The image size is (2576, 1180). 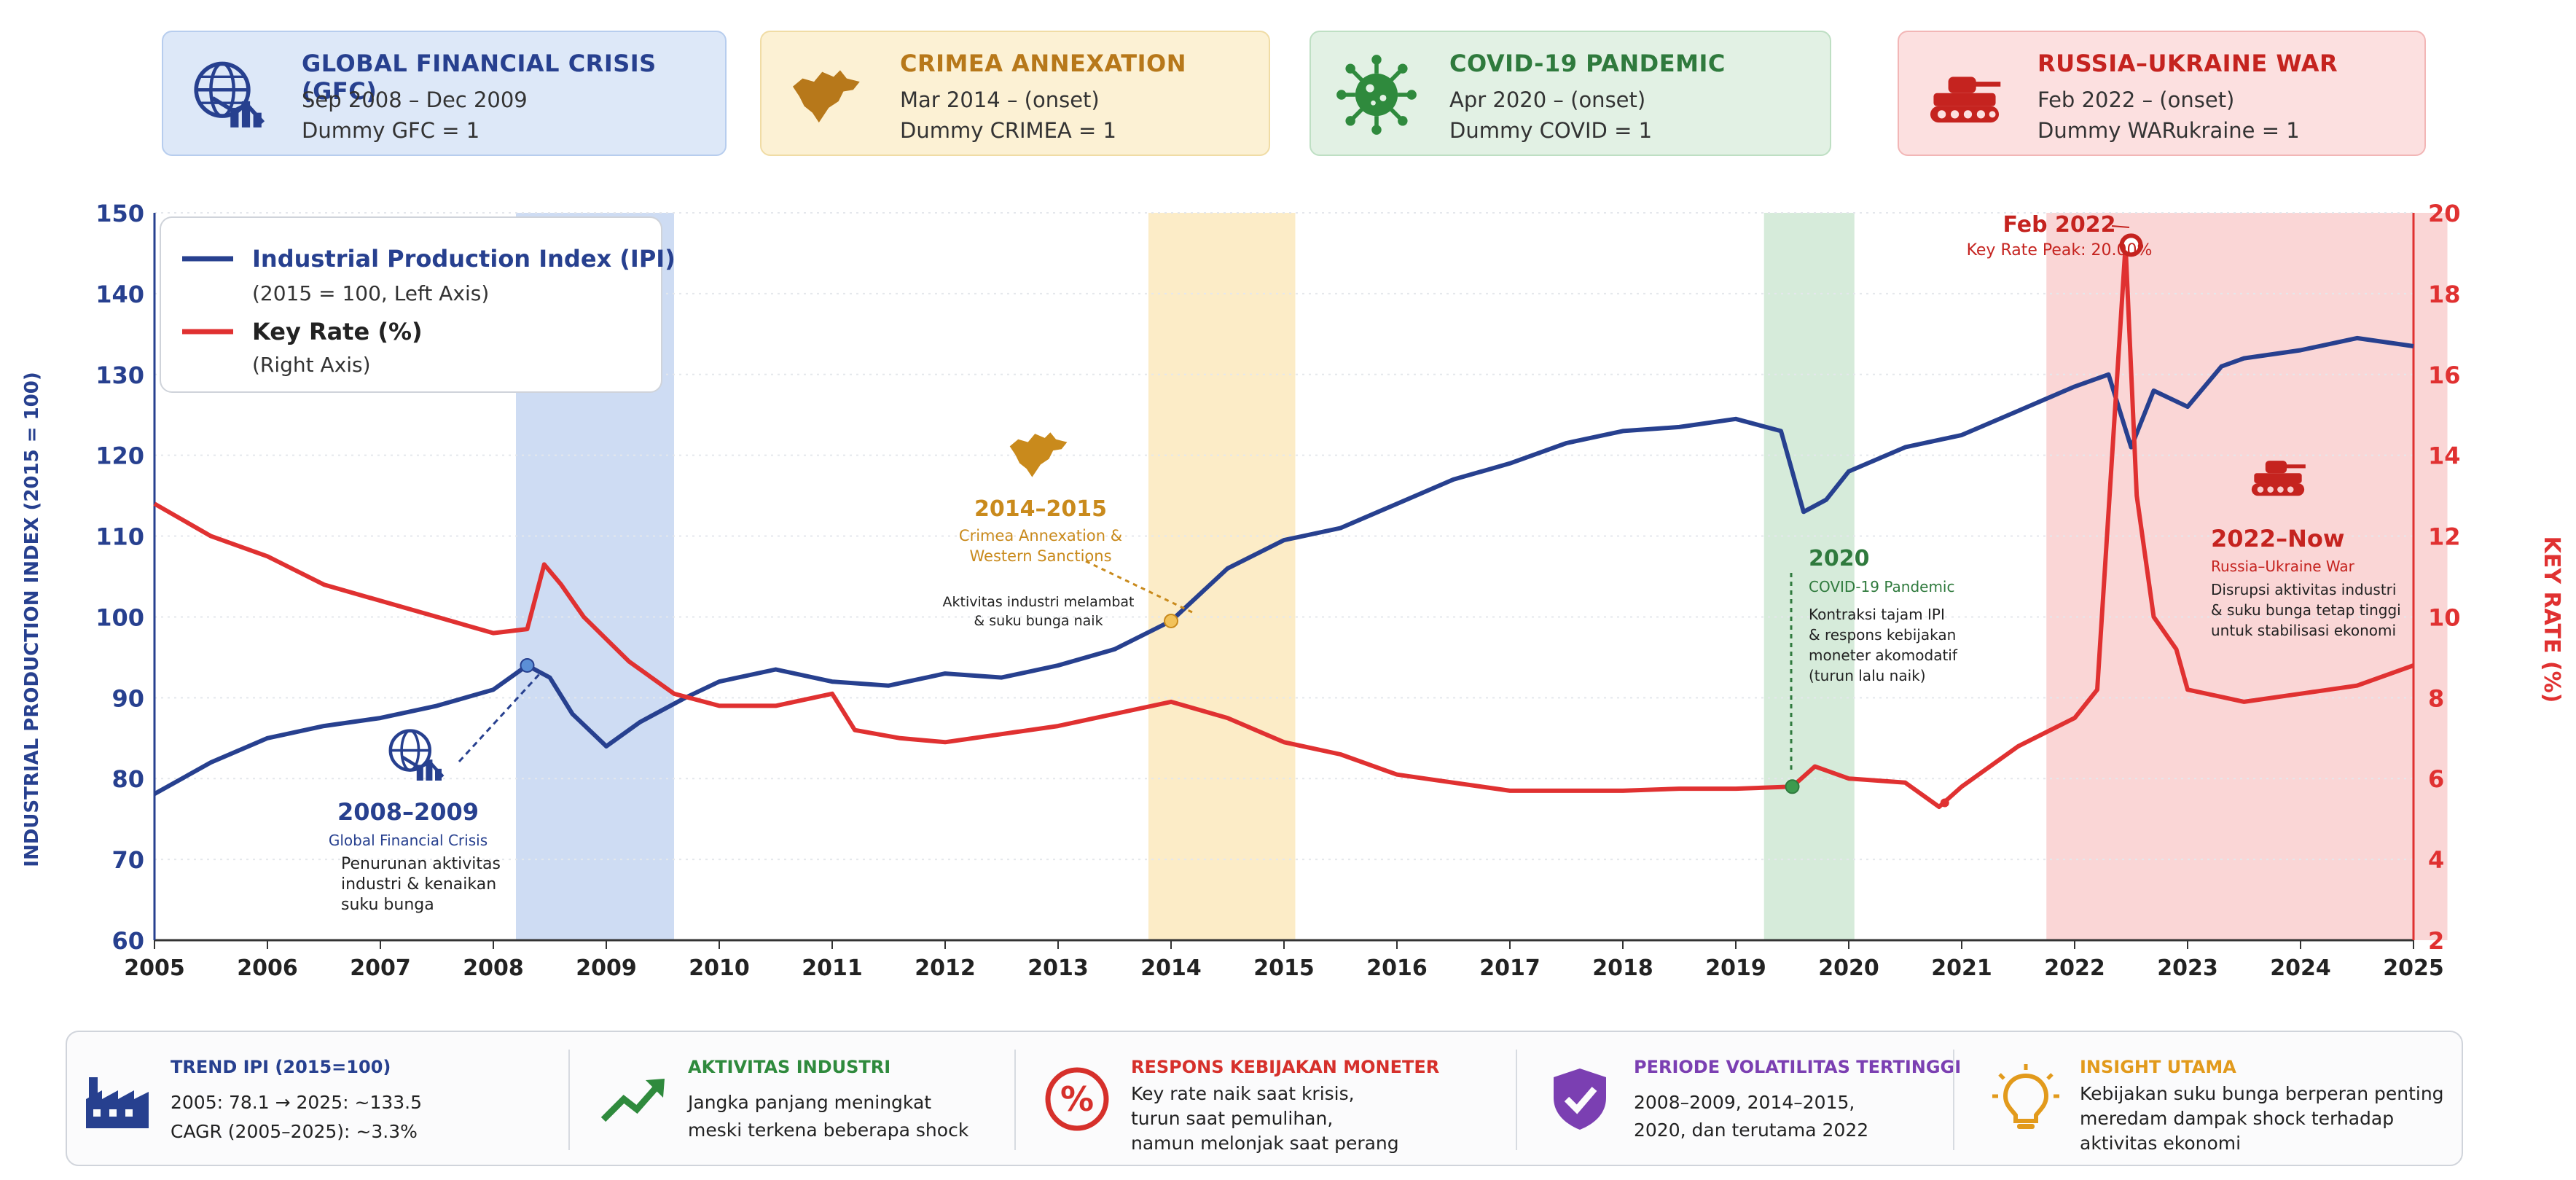 I want to click on x-tick-label: 2024, so click(x=2300, y=969).